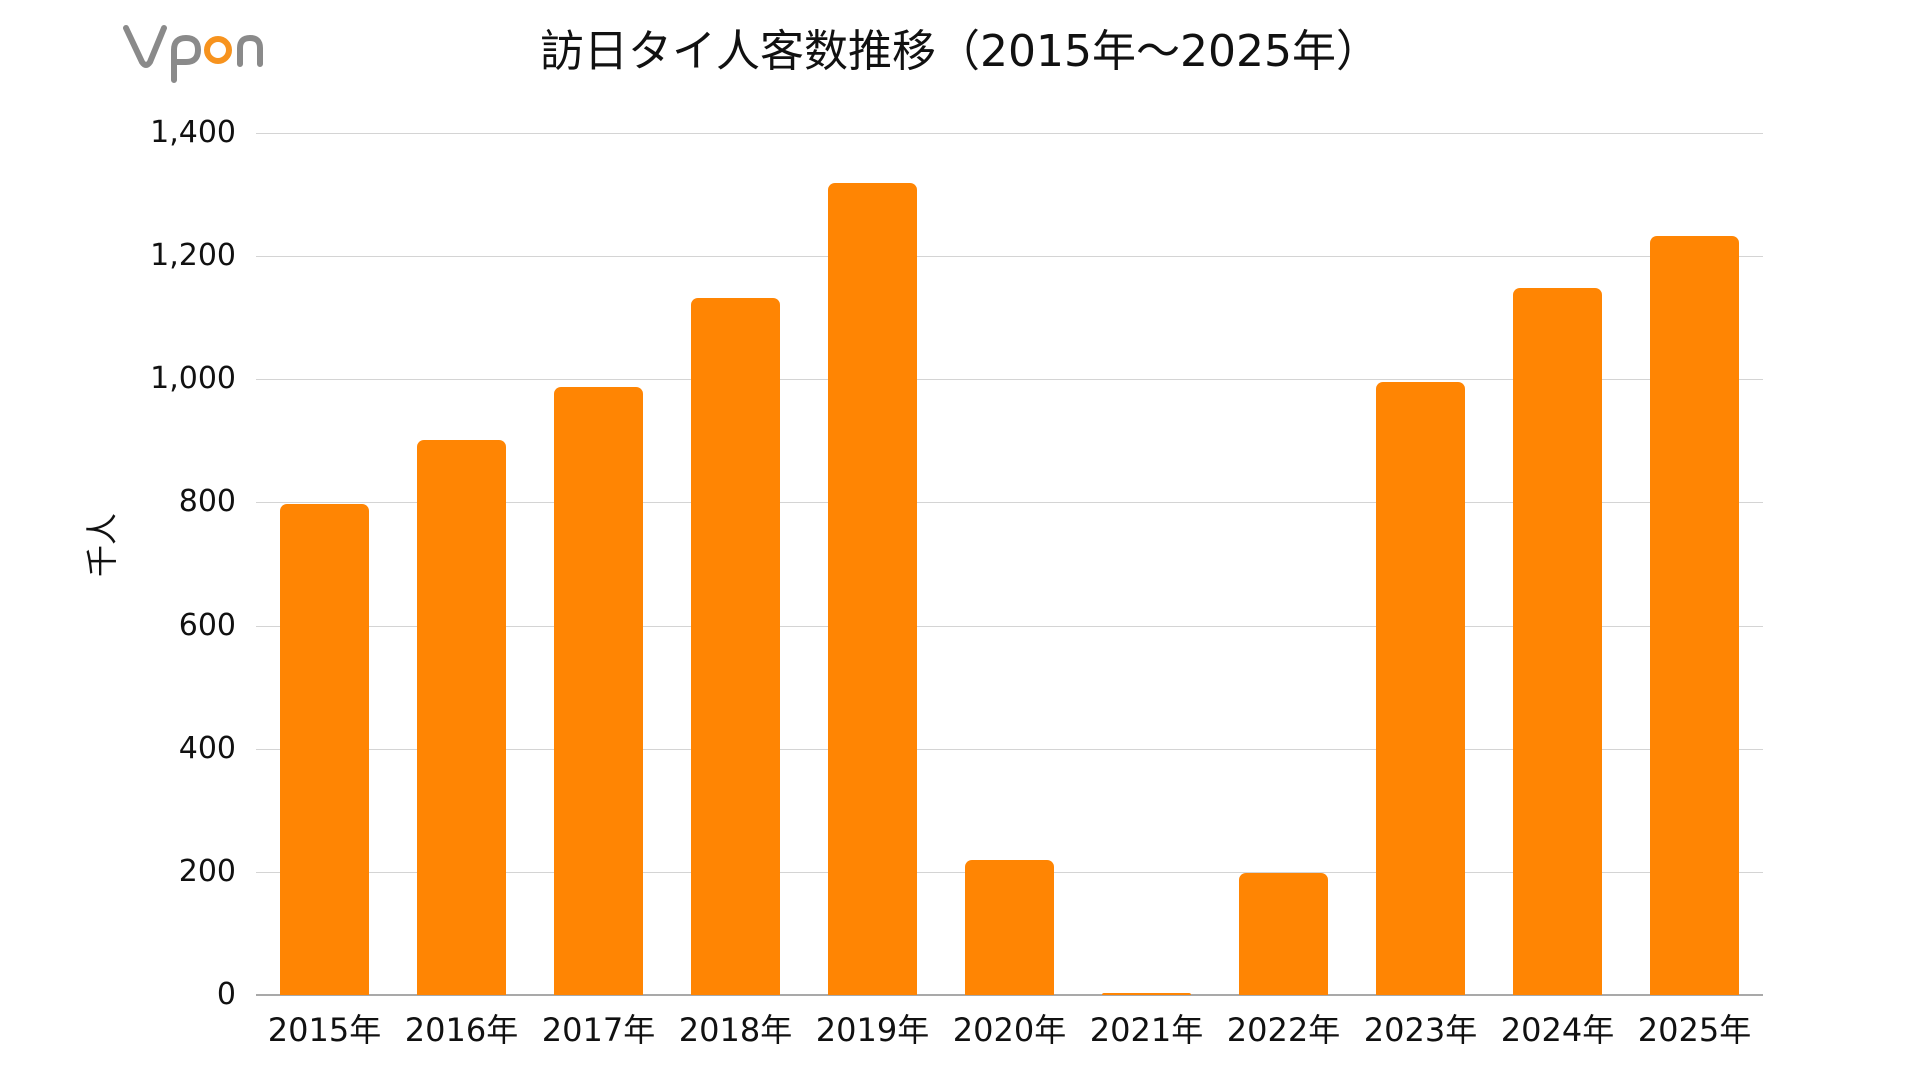  What do you see at coordinates (1009, 927) in the screenshot?
I see `bar-2020年` at bounding box center [1009, 927].